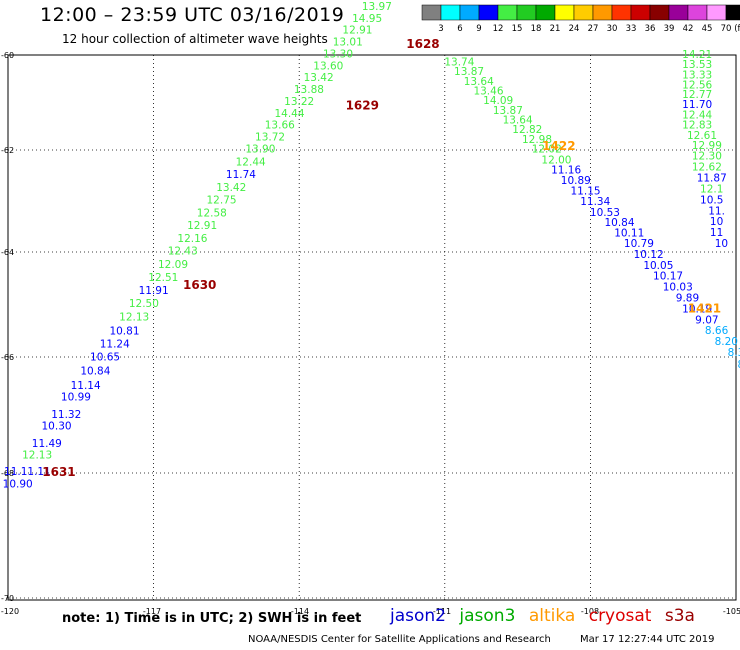 This screenshot has width=740, height=650. What do you see at coordinates (192, 15) in the screenshot?
I see `chart-title: 12:00 – 23:59 UTC 03/16/2019` at bounding box center [192, 15].